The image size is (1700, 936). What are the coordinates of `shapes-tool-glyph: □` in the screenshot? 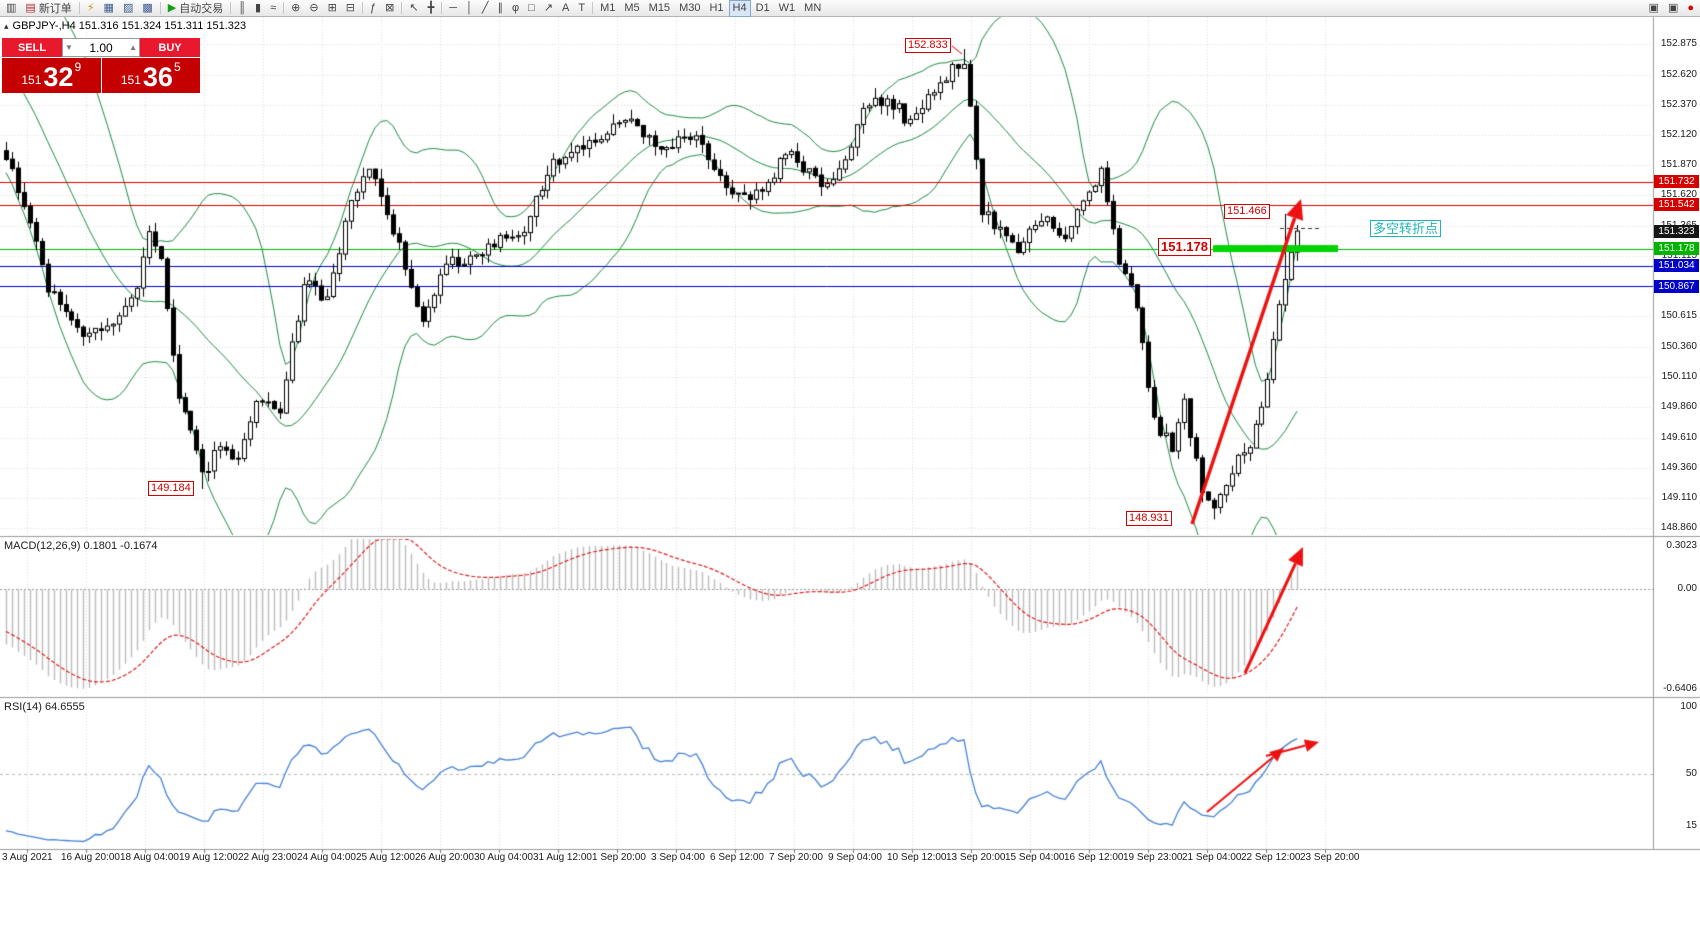 It's located at (531, 7).